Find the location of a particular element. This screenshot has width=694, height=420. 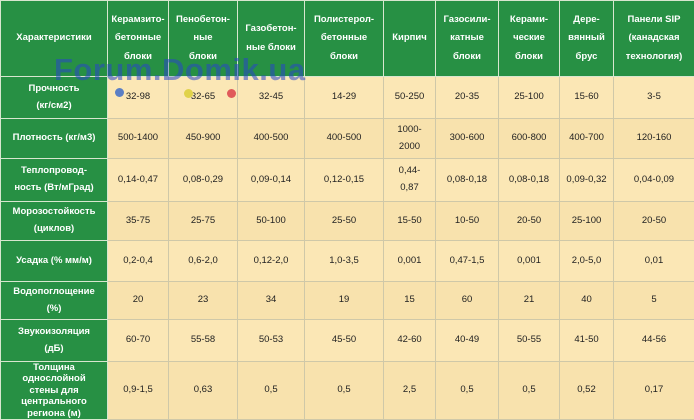

table-cell: 0,9-1,5 is located at coordinates (138, 391).